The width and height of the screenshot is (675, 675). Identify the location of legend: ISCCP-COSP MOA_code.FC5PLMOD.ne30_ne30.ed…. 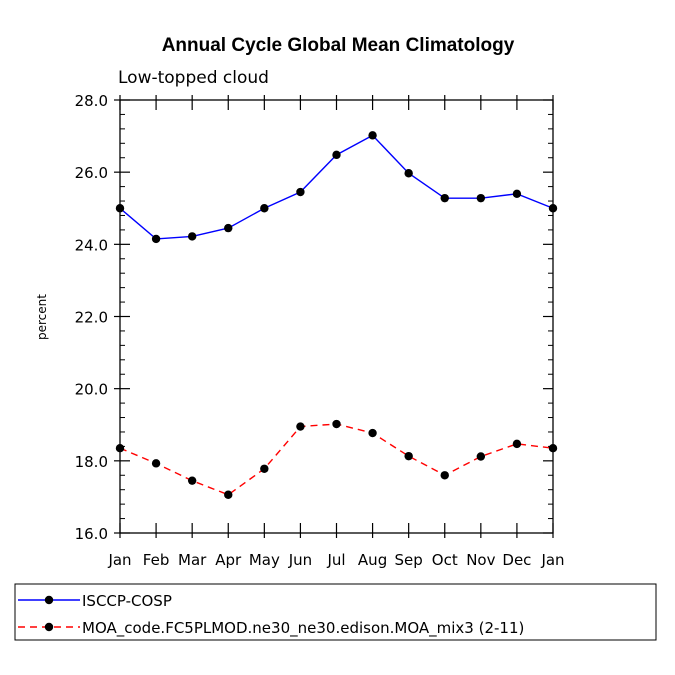
(271, 615).